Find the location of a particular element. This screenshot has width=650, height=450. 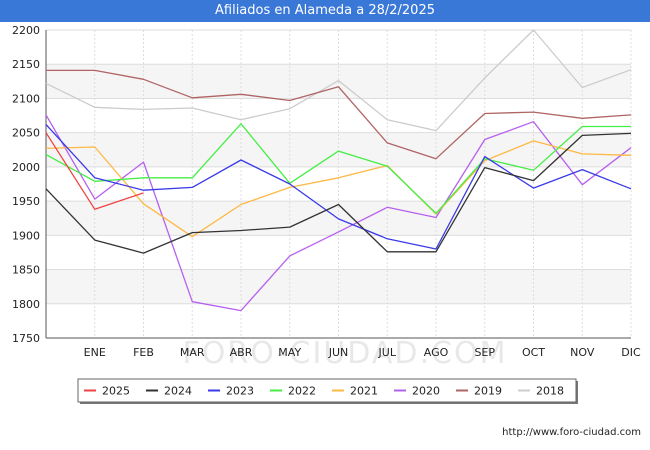

y-tick-label: 1950 is located at coordinates (26, 201).